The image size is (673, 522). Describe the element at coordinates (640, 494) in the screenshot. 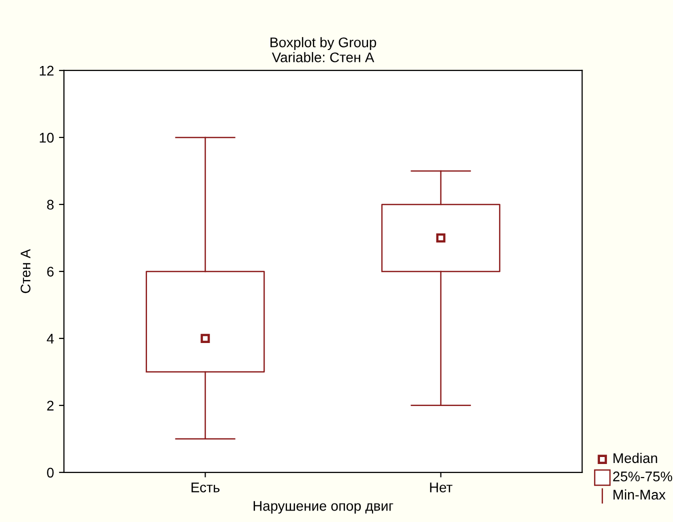

I see `text: Min-Max` at that location.